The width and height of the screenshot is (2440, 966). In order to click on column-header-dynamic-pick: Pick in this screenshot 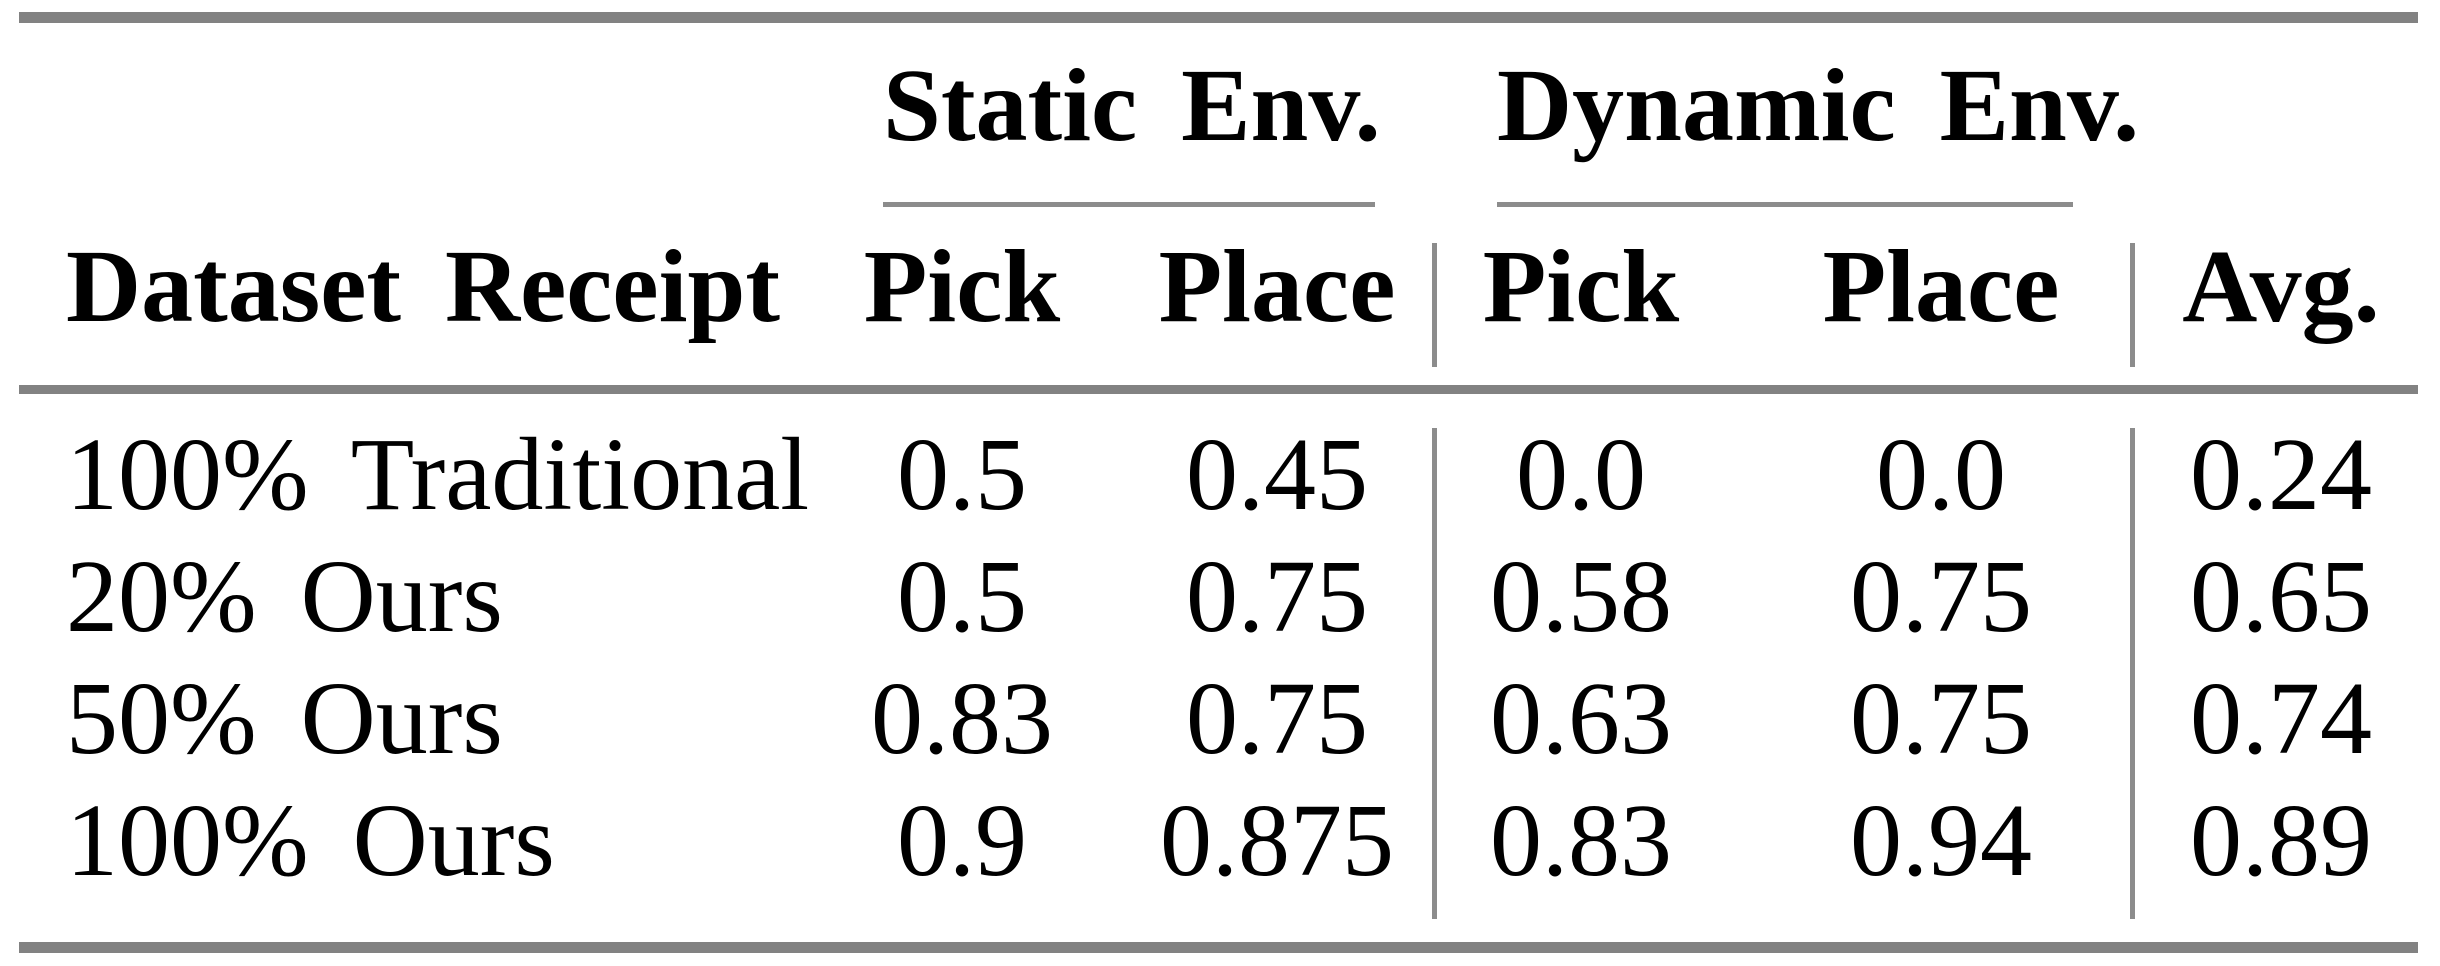, I will do `click(1581, 286)`.